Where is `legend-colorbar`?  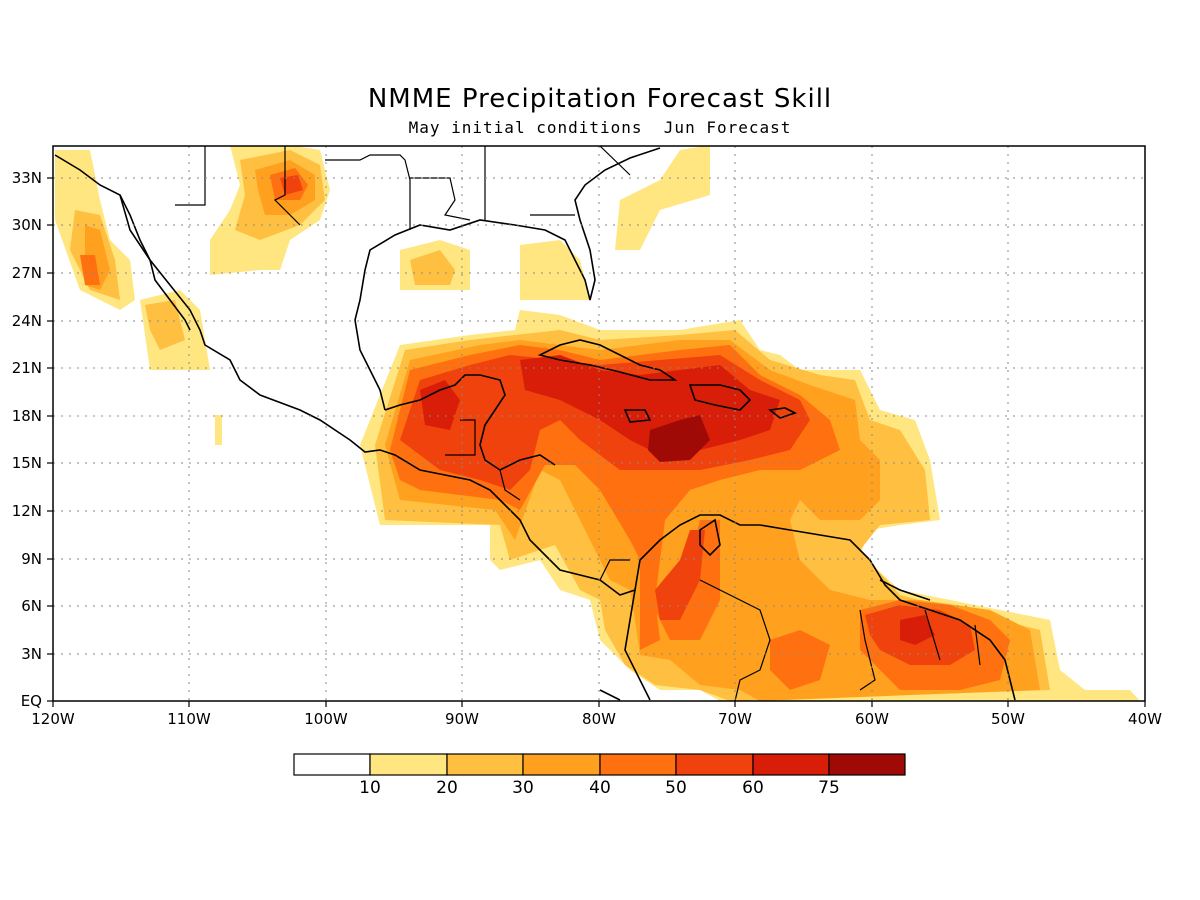
legend-colorbar is located at coordinates (599, 764).